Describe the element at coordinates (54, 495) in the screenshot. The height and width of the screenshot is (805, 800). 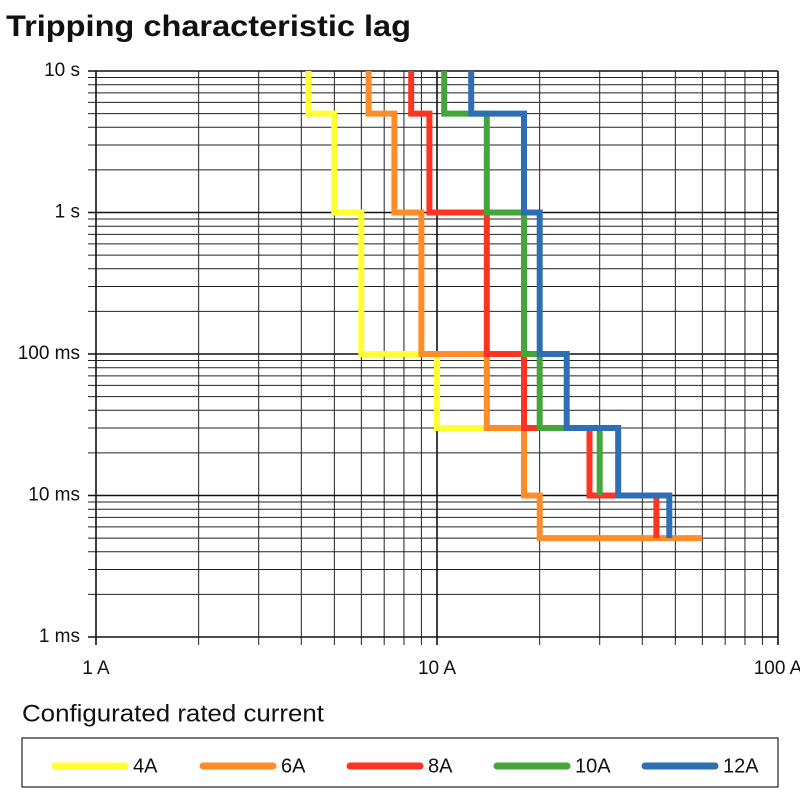
I see `y-tick-label: 10 ms` at that location.